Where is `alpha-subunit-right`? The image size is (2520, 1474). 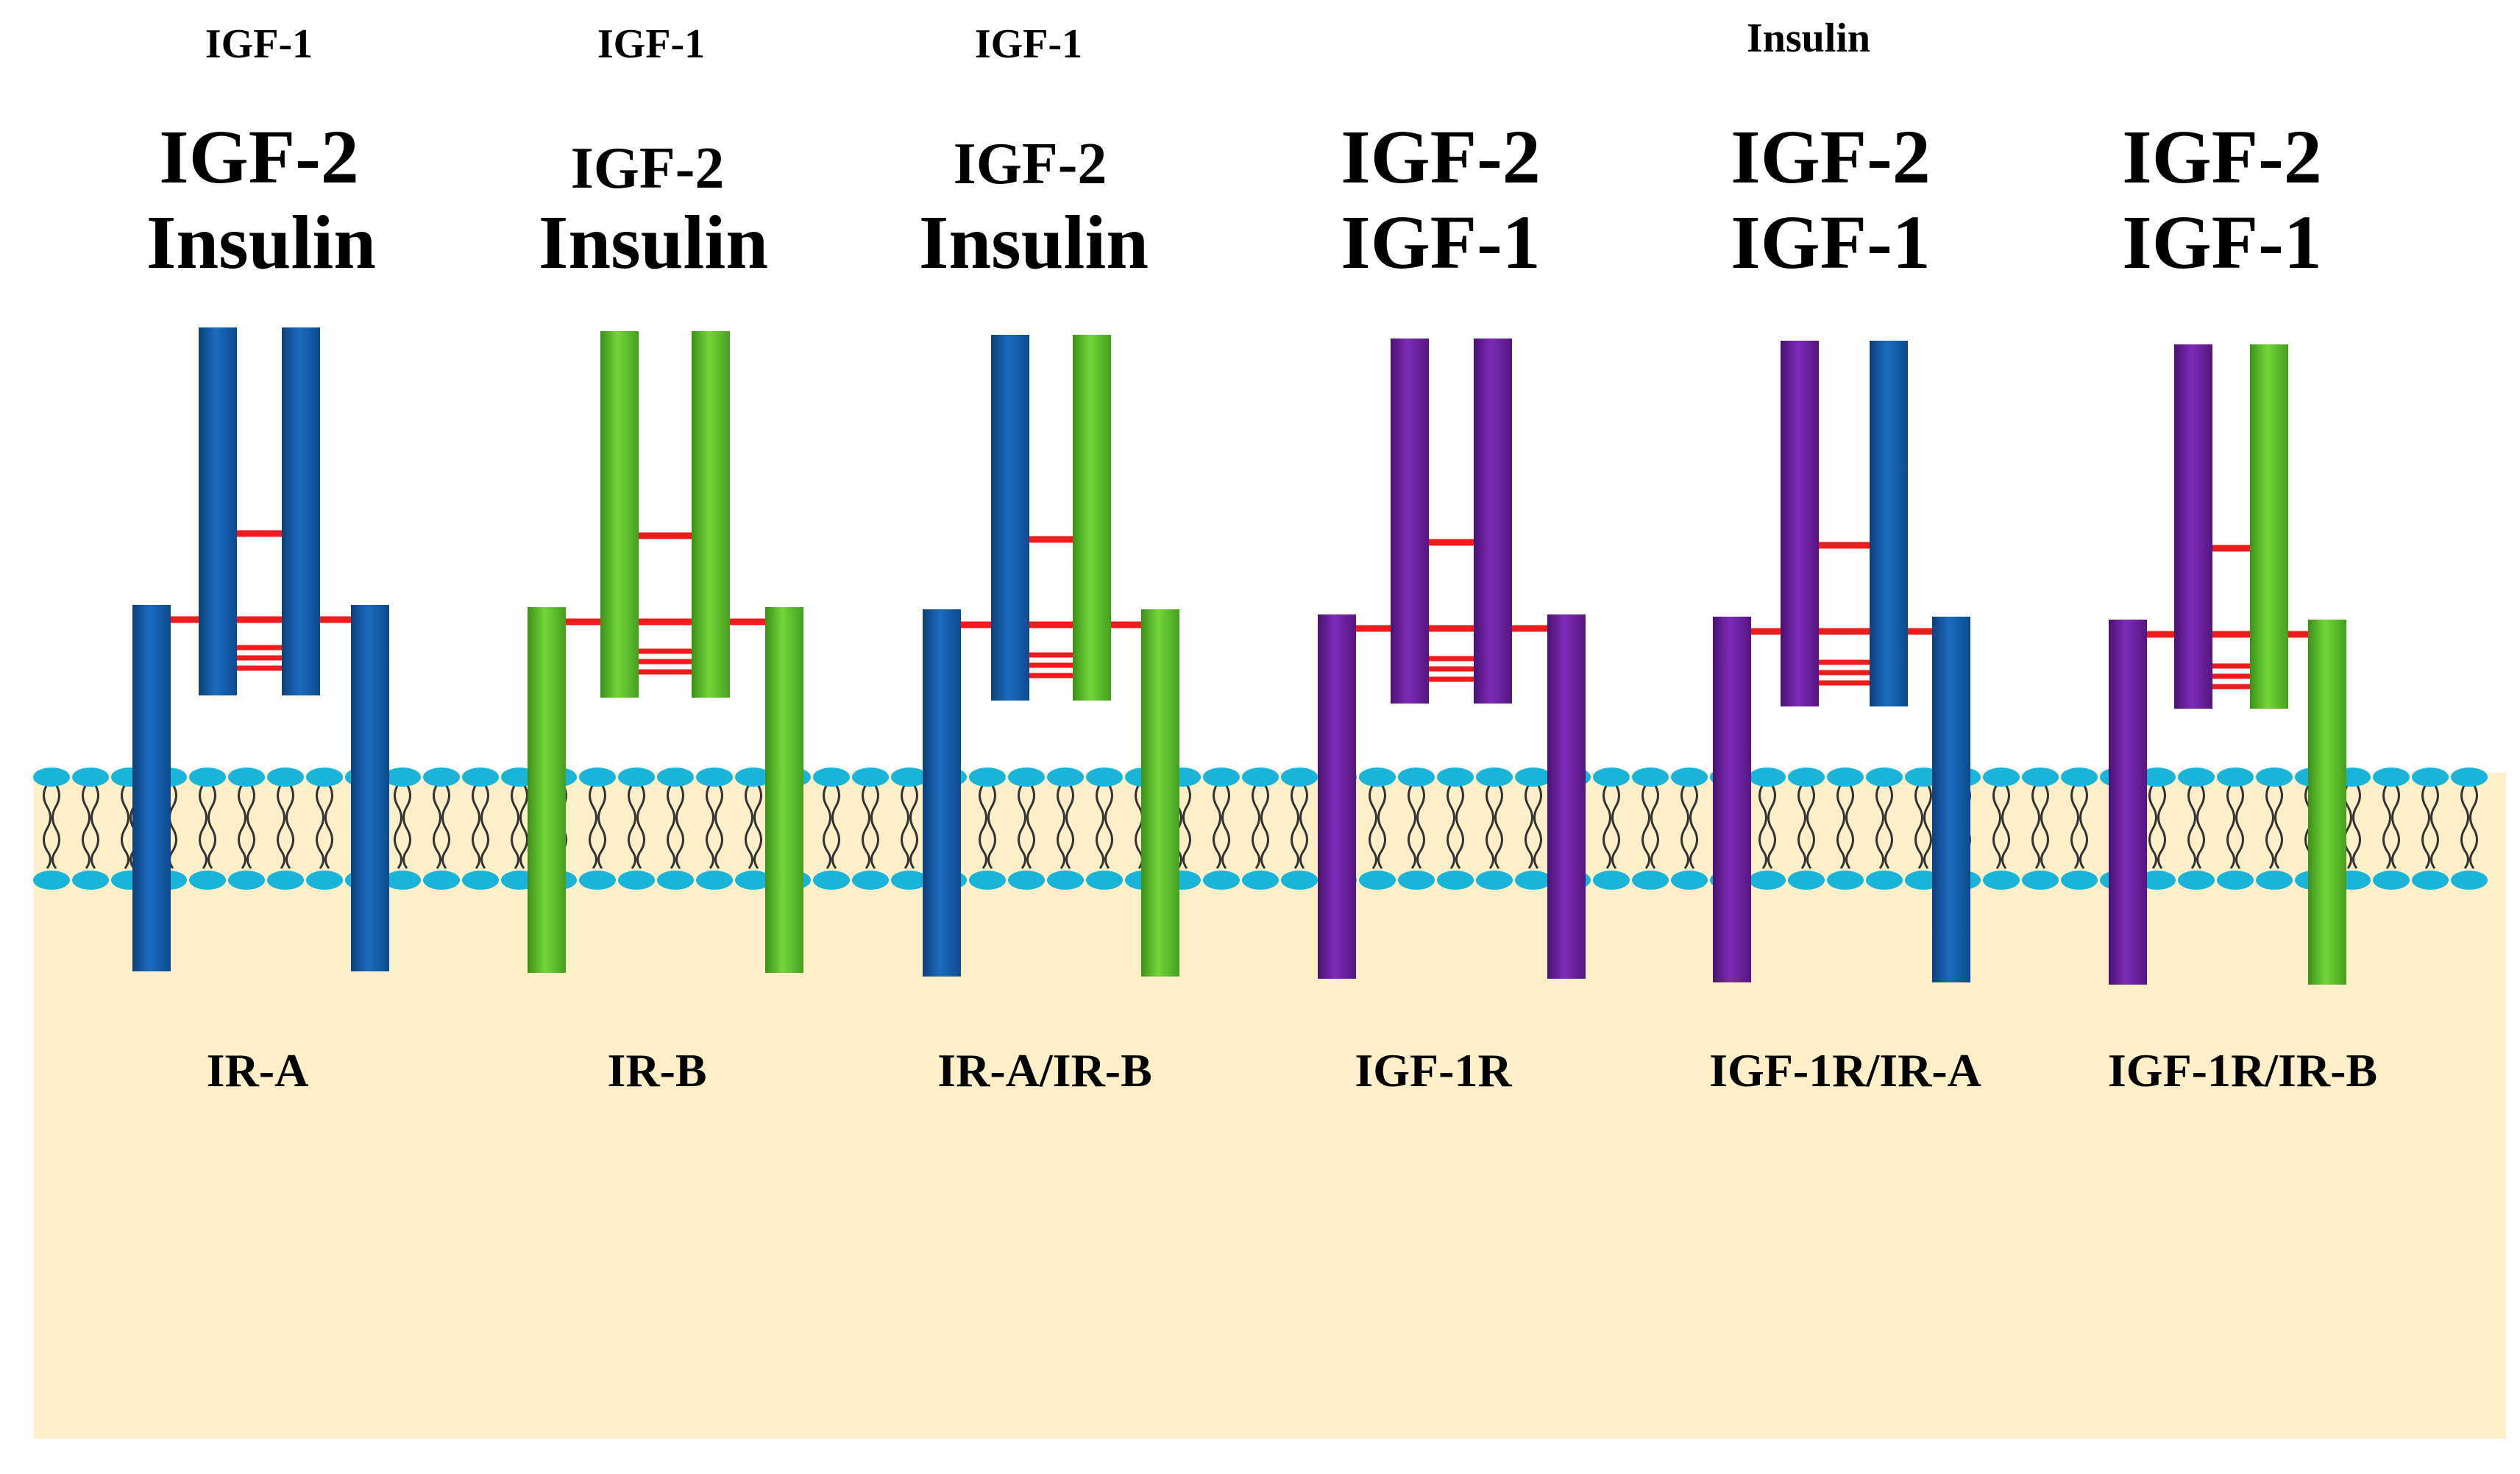 alpha-subunit-right is located at coordinates (1092, 518).